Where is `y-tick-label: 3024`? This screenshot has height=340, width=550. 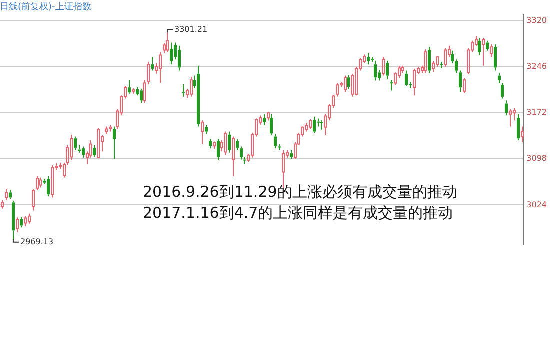 y-tick-label: 3024 is located at coordinates (536, 205).